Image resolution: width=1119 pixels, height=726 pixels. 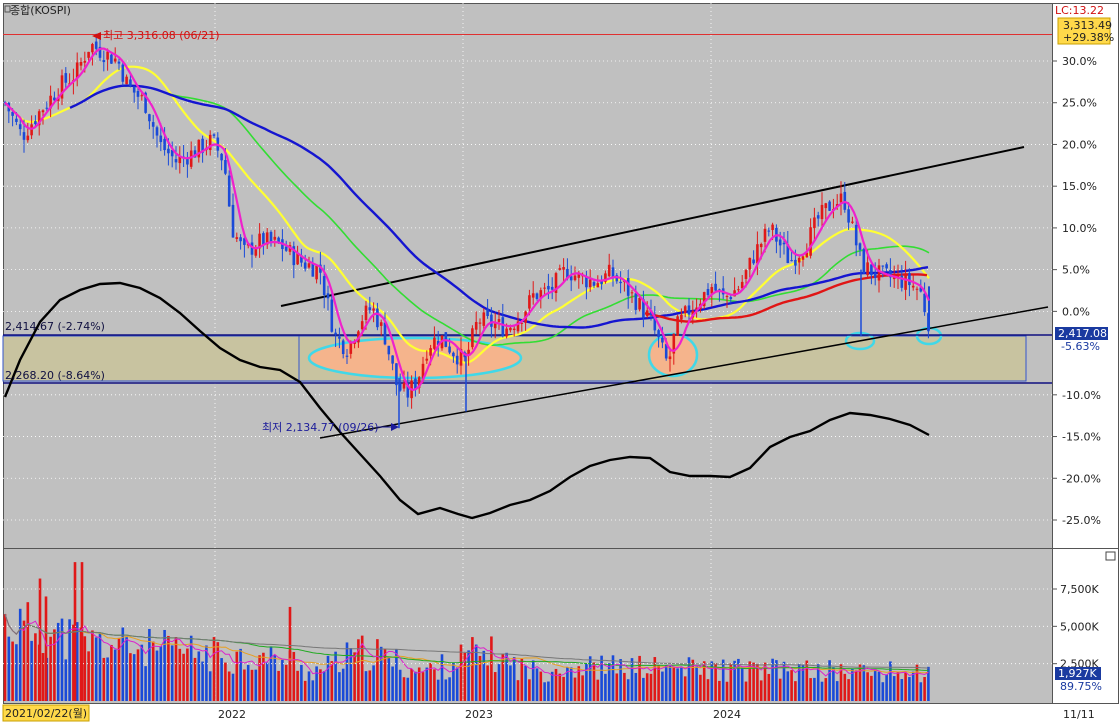 What do you see at coordinates (96, 36) in the screenshot?
I see `high-marker-arrow-icon` at bounding box center [96, 36].